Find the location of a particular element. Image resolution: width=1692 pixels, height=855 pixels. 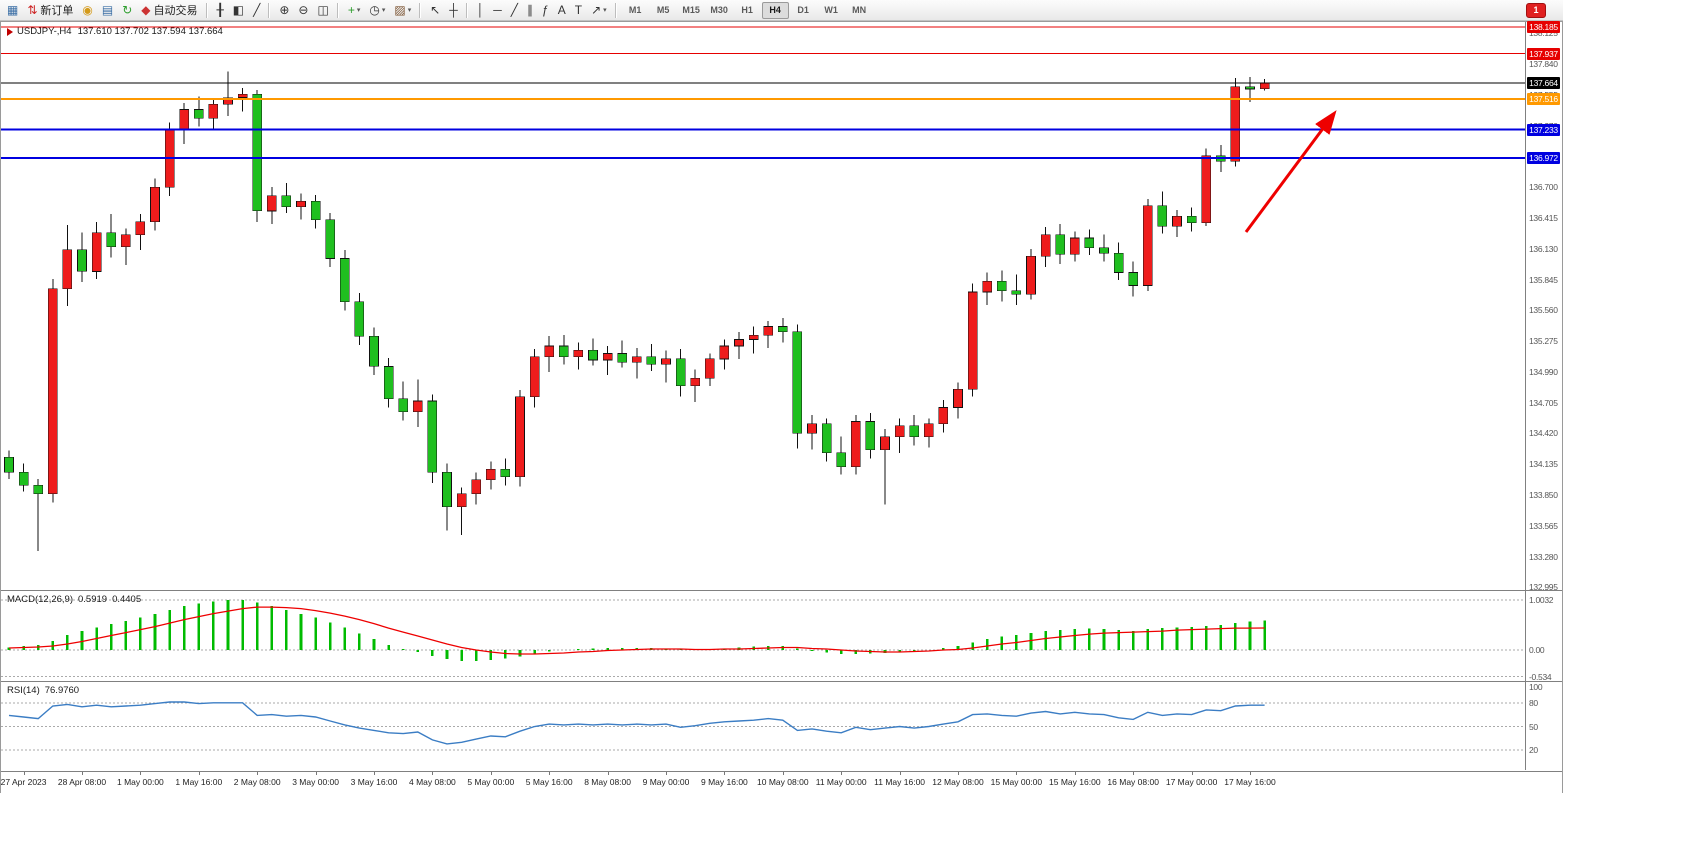

timeframe-M1: M1 is located at coordinates (635, 9).